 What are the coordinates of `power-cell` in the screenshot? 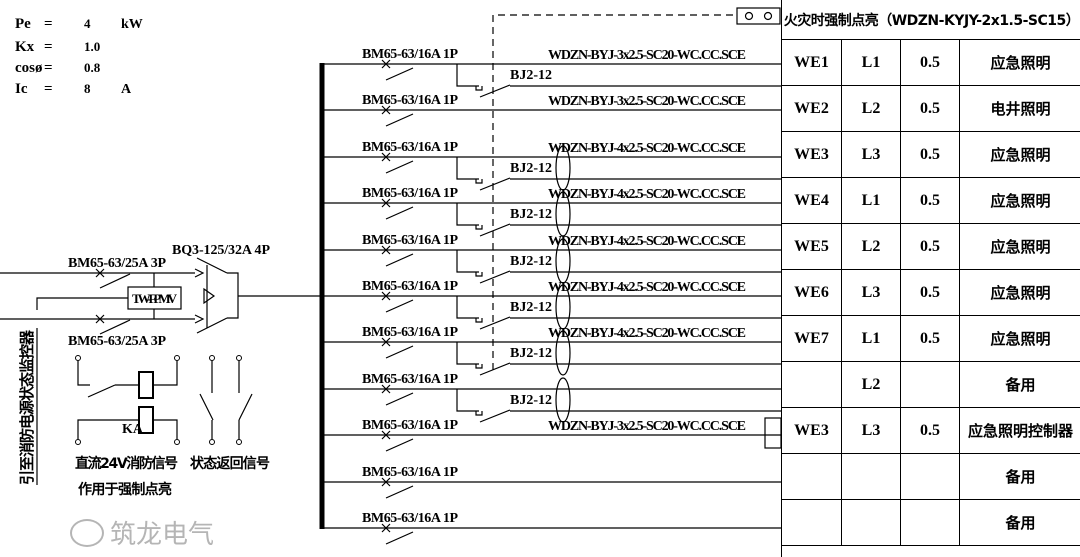 It's located at (930, 522).